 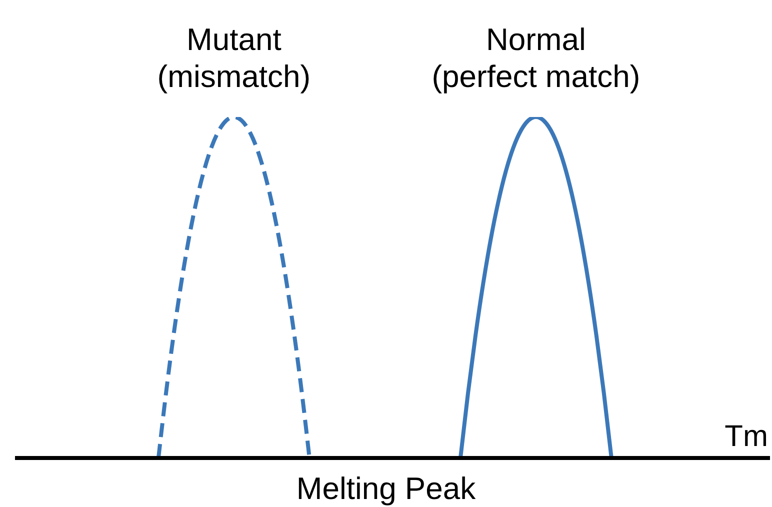 What do you see at coordinates (746, 437) in the screenshot?
I see `x-axis-title: Tm` at bounding box center [746, 437].